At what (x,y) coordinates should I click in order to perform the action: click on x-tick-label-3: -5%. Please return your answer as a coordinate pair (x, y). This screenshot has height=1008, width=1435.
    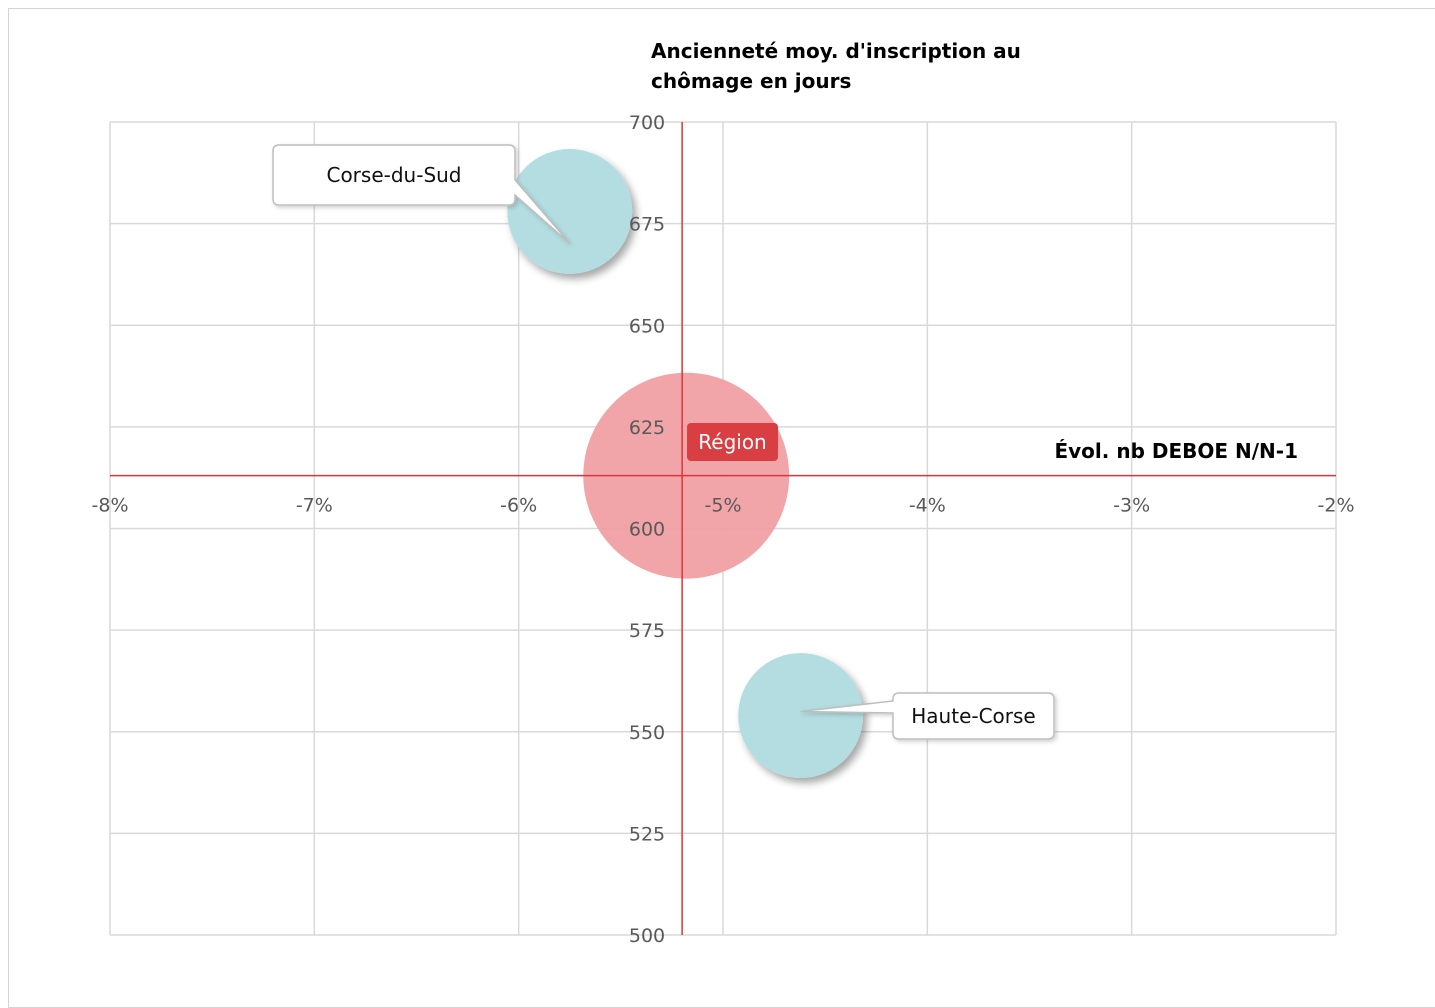
    Looking at the image, I should click on (723, 506).